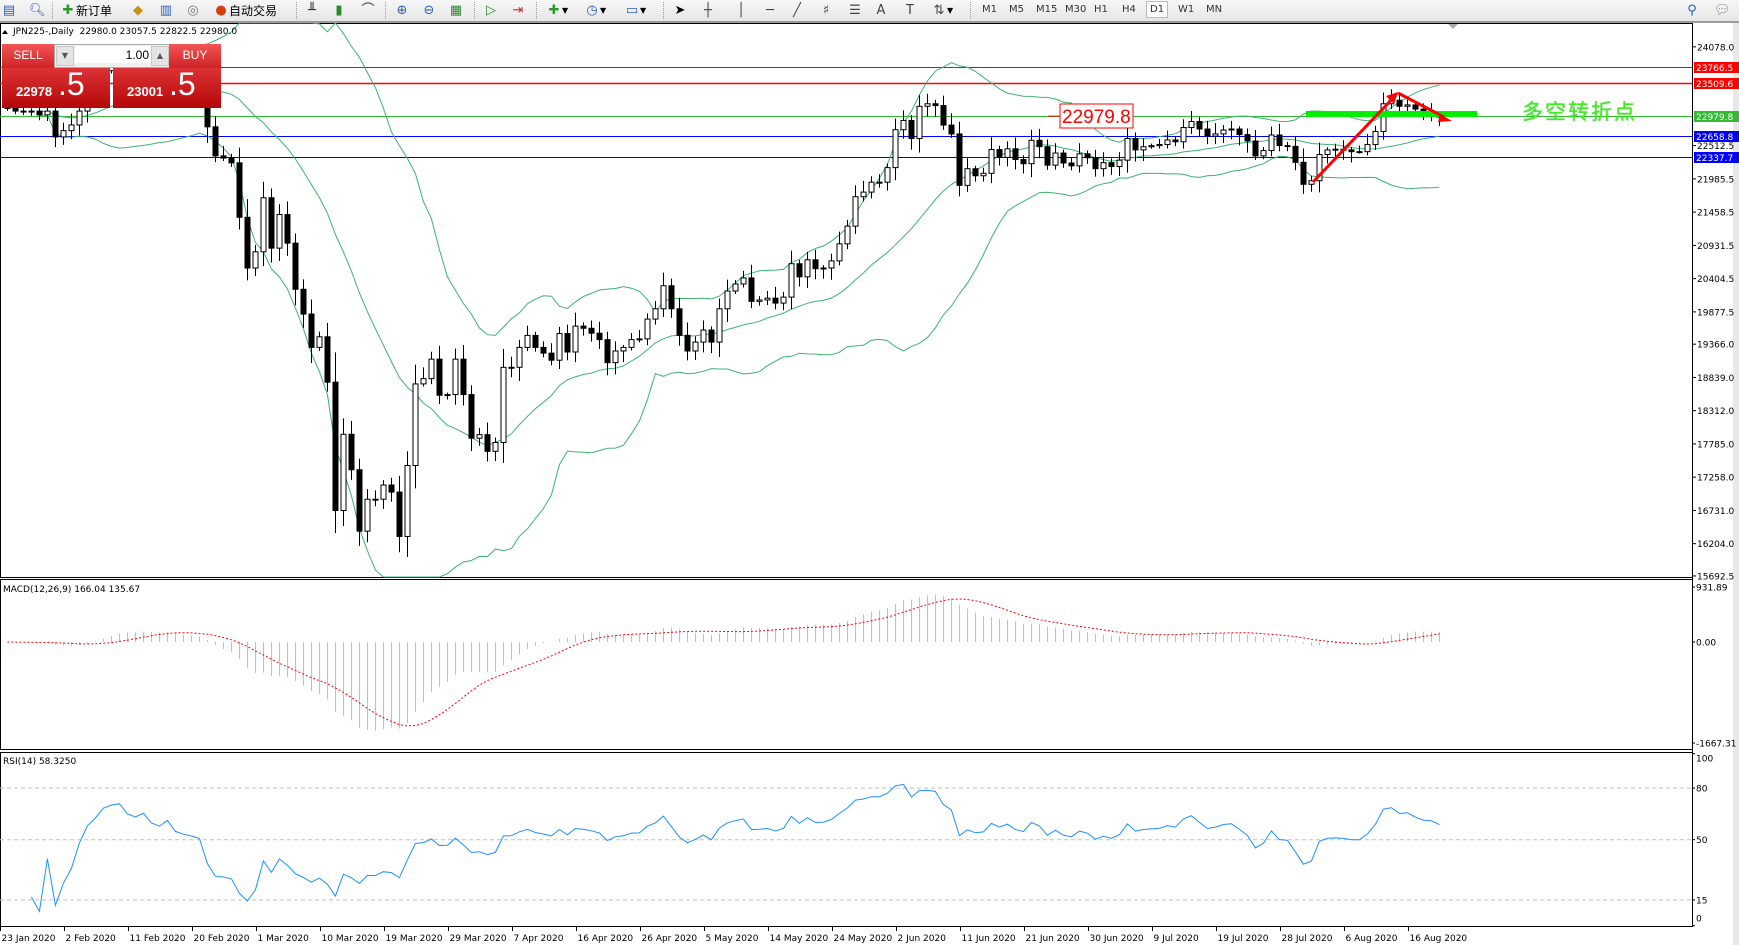 The width and height of the screenshot is (1739, 945). What do you see at coordinates (1047, 9) in the screenshot?
I see `timeframe-m15: M15` at bounding box center [1047, 9].